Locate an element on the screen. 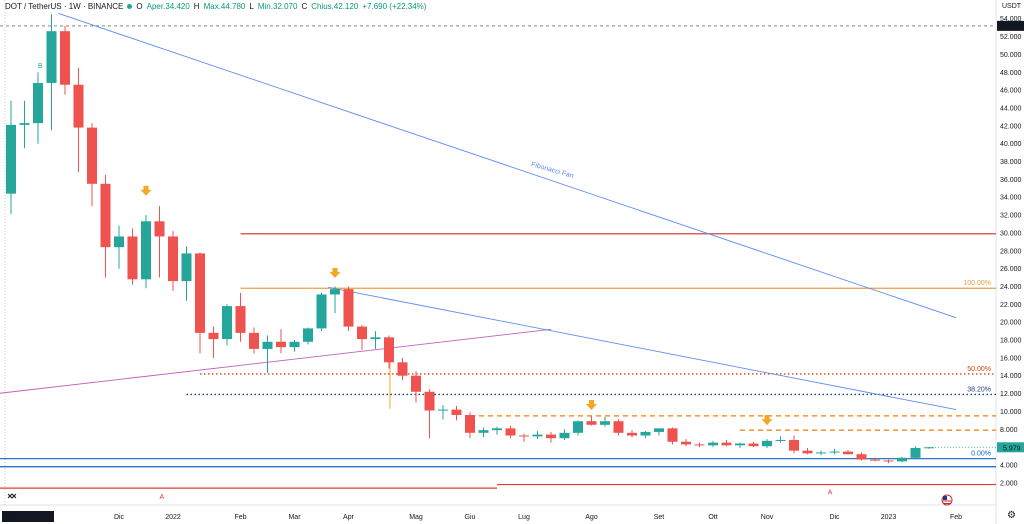  y-tick-label: 52.000 is located at coordinates (1011, 37).